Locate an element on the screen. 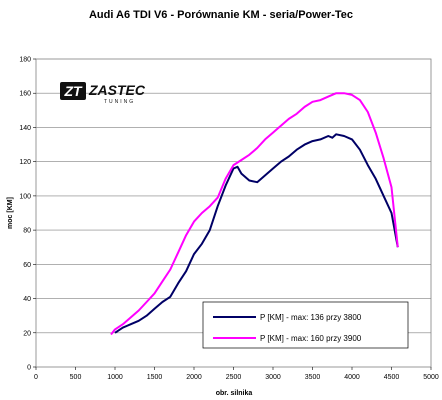 This screenshot has height=400, width=442. x-tick-label: 500 is located at coordinates (76, 377).